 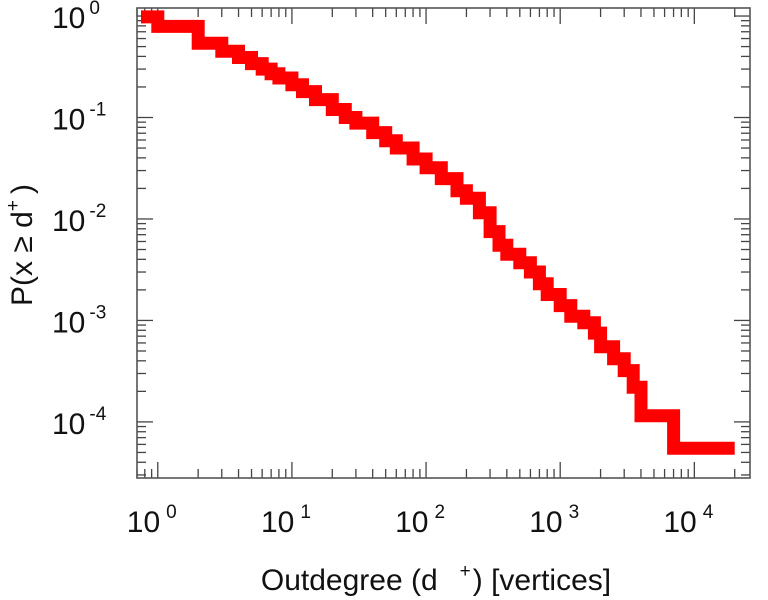 I want to click on x-tick-label: 10 4, so click(x=688, y=520).